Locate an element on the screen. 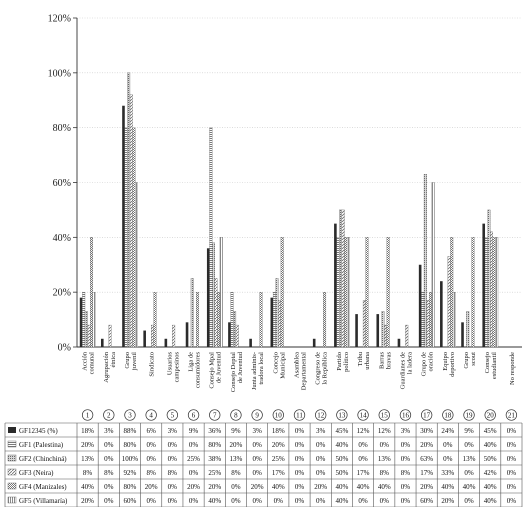 This screenshot has width=527, height=507. category-label: No responde is located at coordinates (512, 368).